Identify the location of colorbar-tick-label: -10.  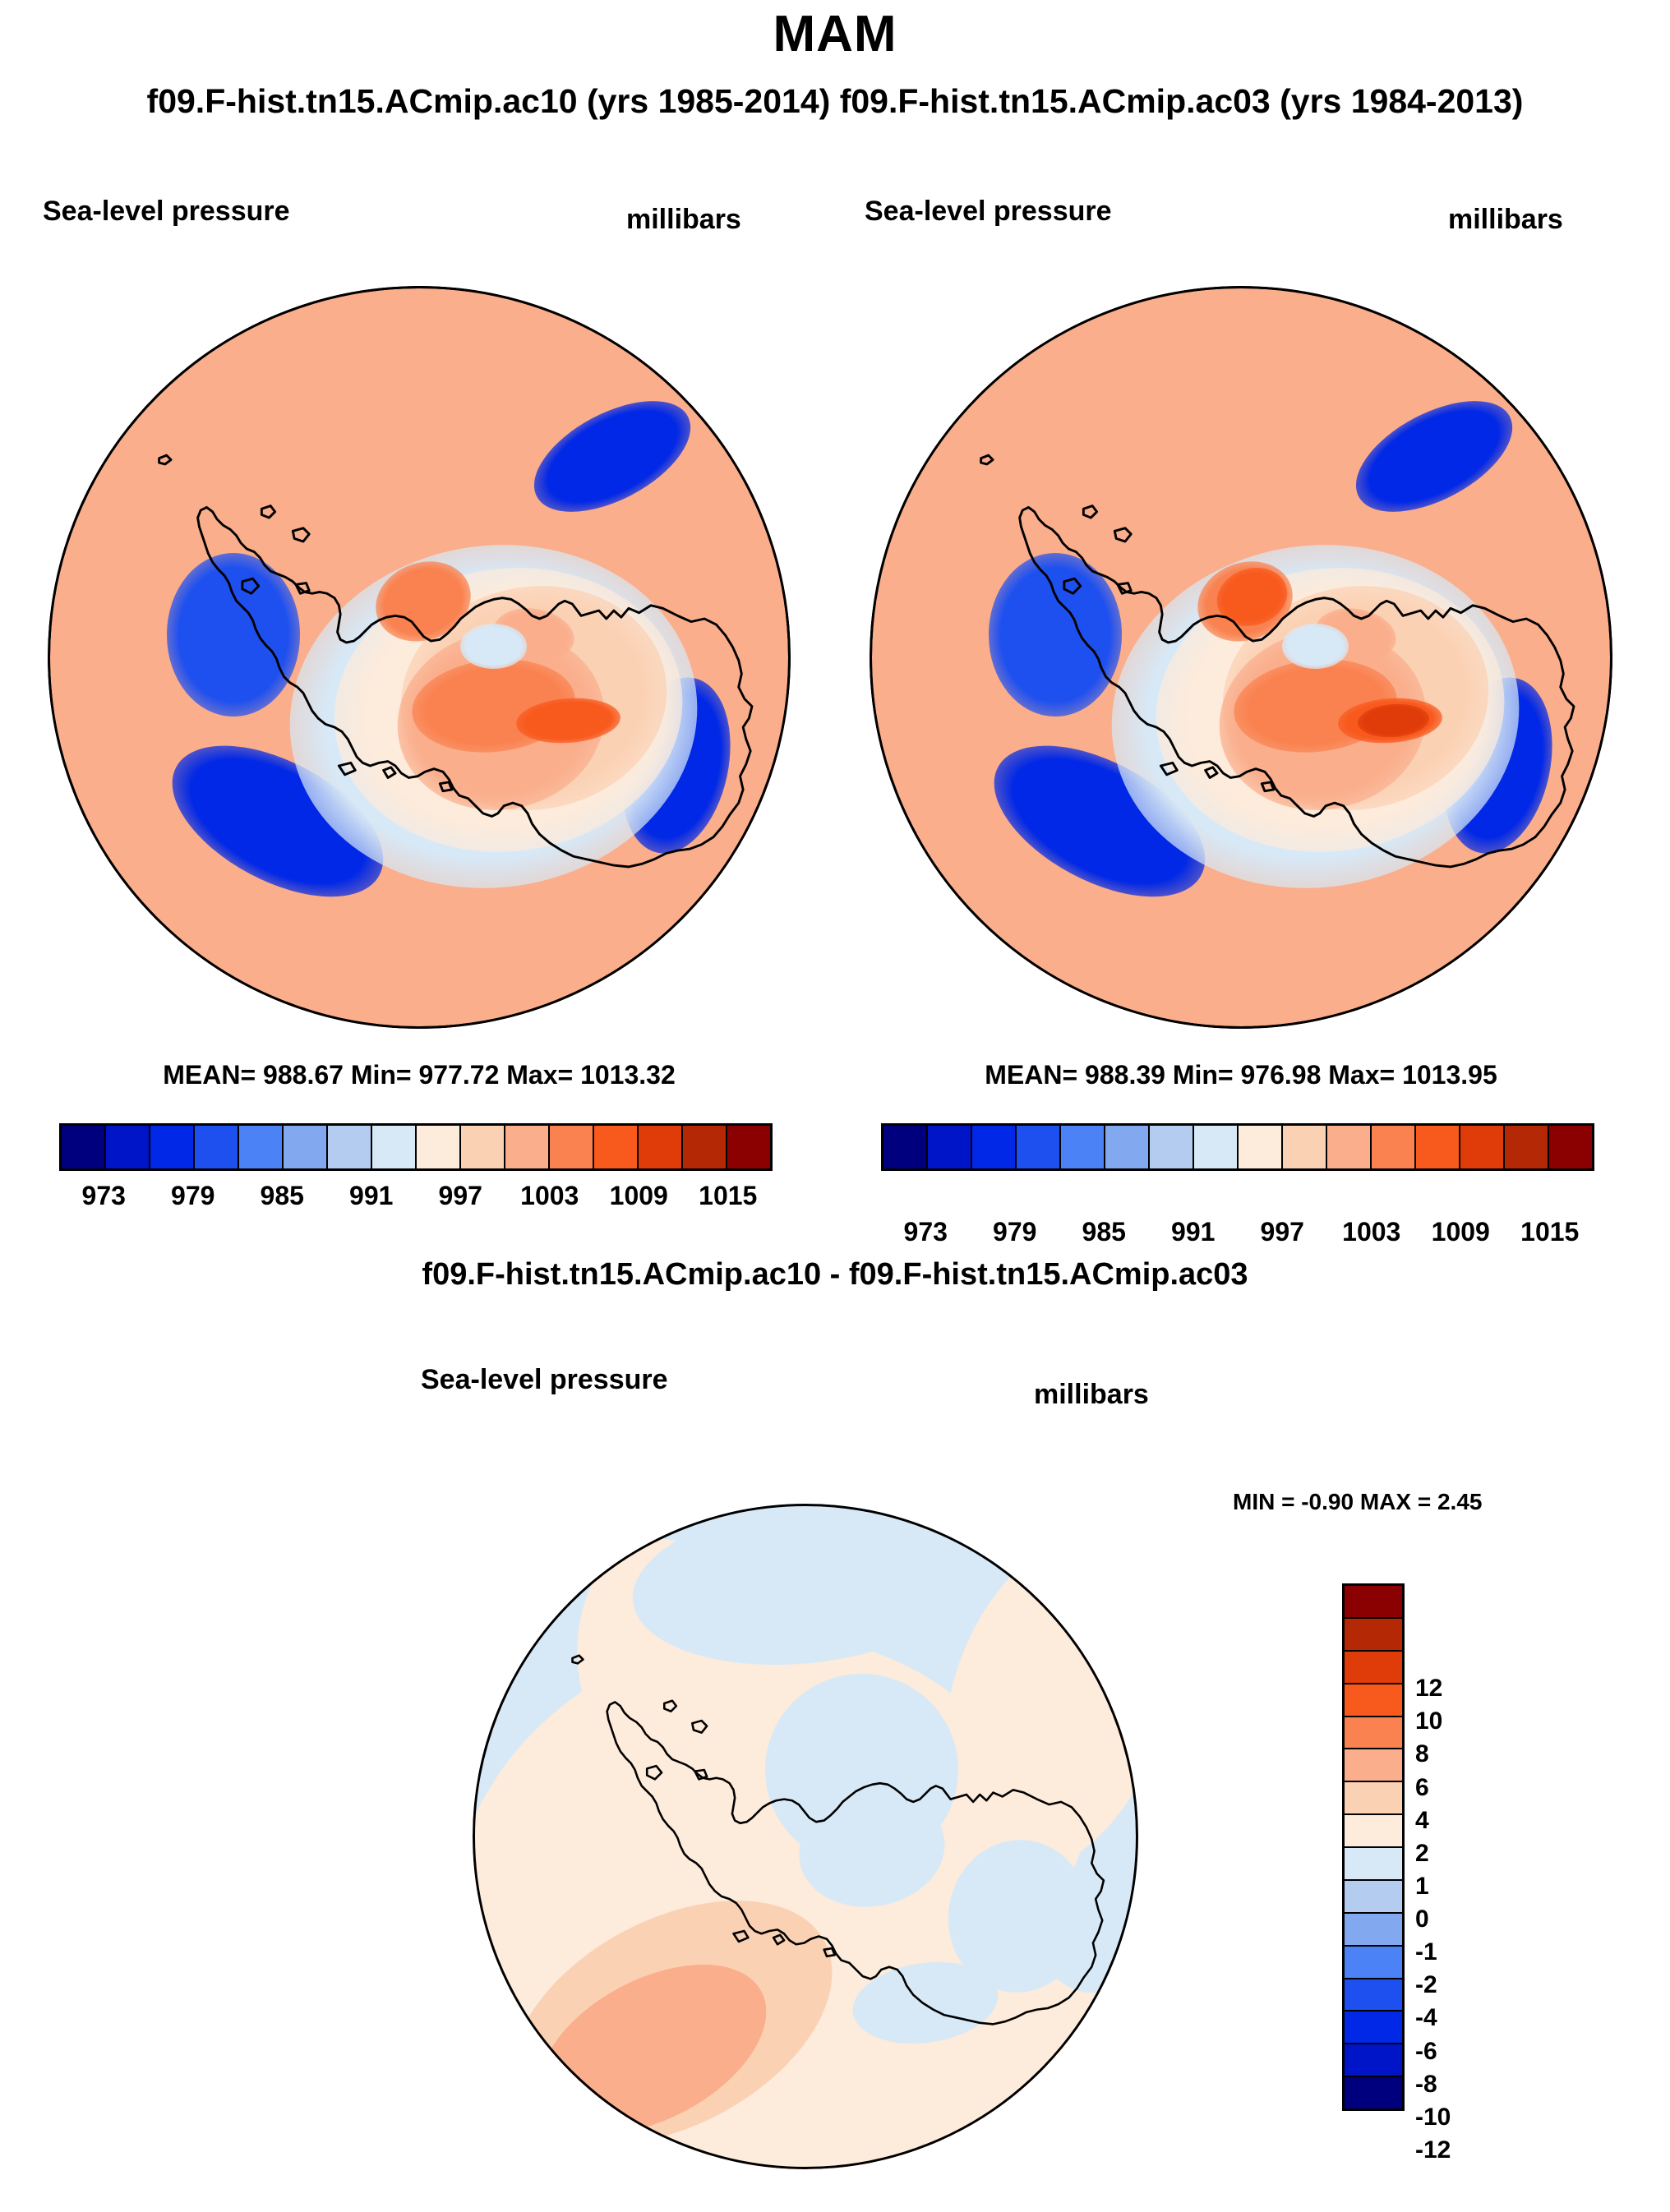
(1433, 2117).